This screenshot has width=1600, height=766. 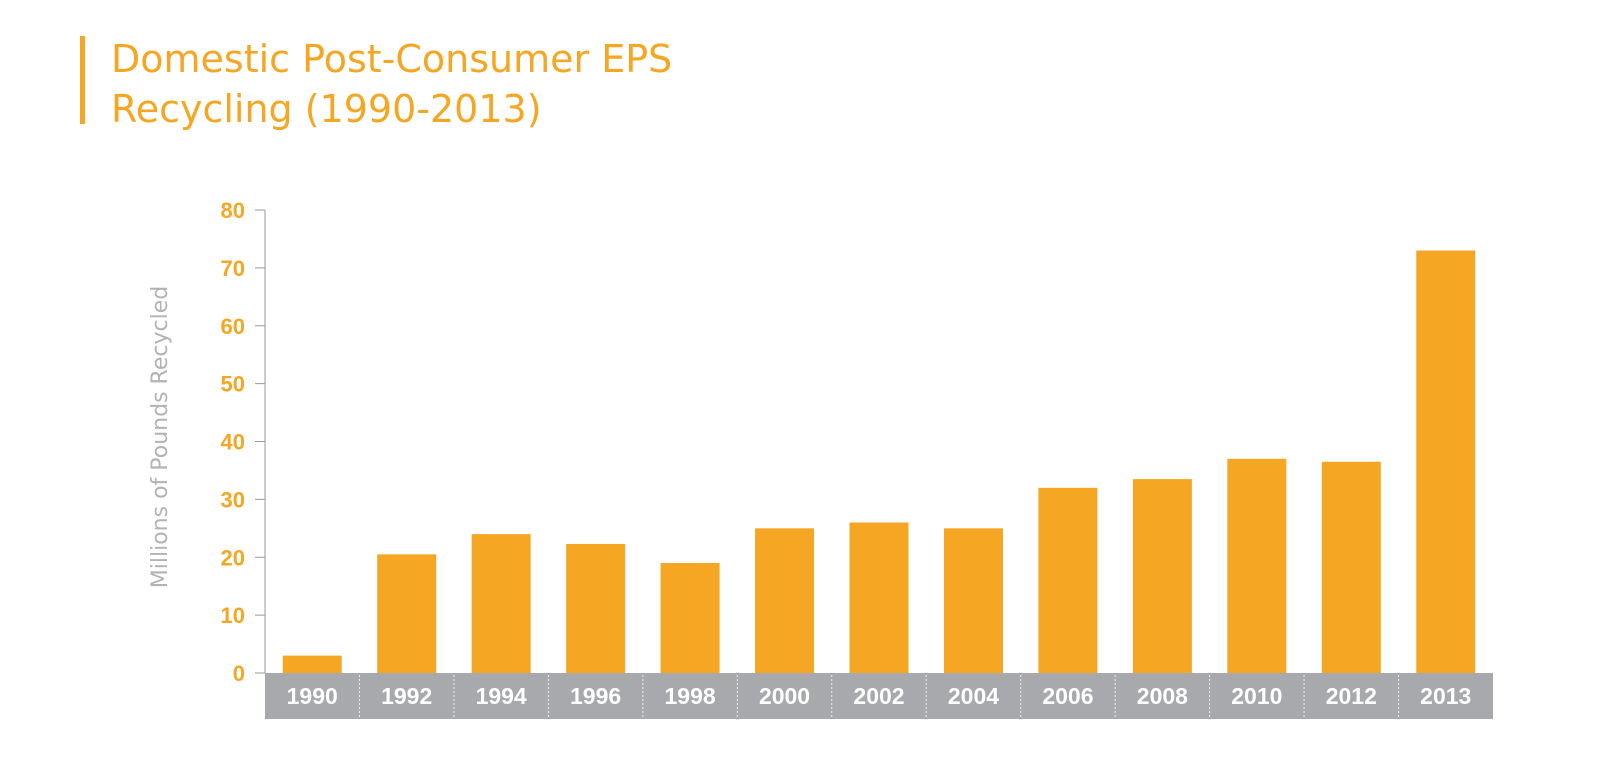 I want to click on bar-2012, so click(x=1351, y=567).